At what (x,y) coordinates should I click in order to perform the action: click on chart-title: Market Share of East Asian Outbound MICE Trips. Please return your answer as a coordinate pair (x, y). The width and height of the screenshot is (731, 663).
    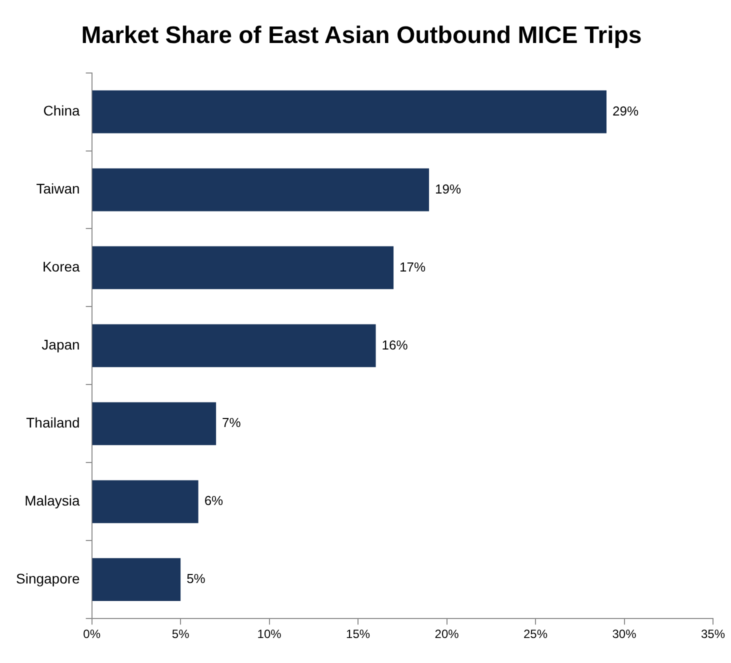
    Looking at the image, I should click on (361, 36).